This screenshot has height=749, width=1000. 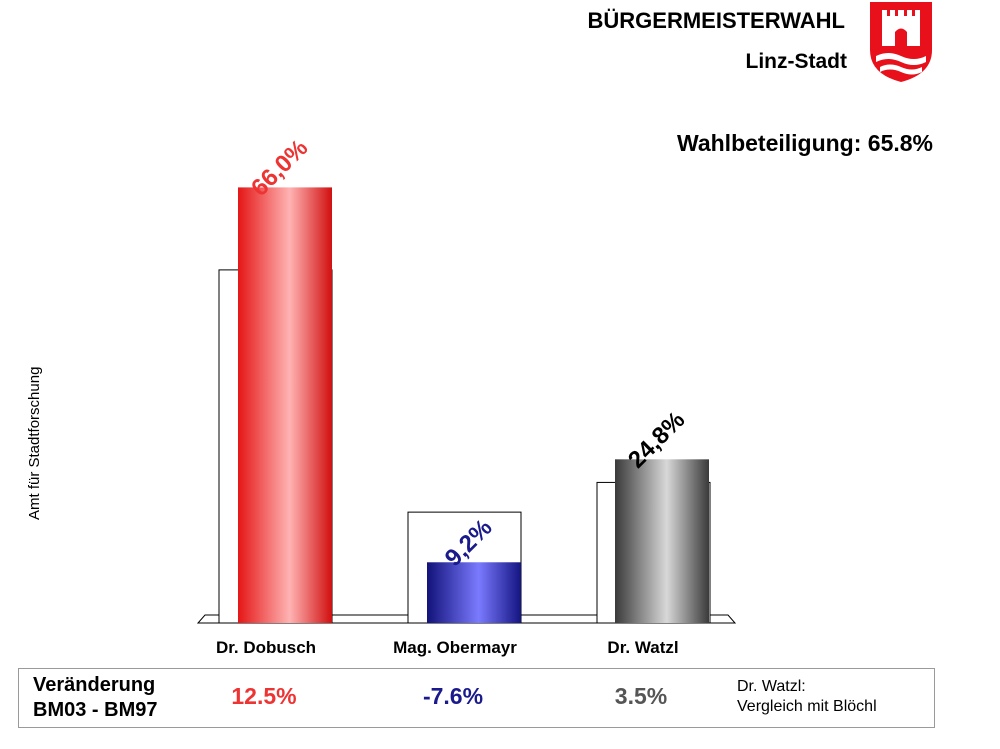 What do you see at coordinates (285, 405) in the screenshot?
I see `bar-current-dobusch` at bounding box center [285, 405].